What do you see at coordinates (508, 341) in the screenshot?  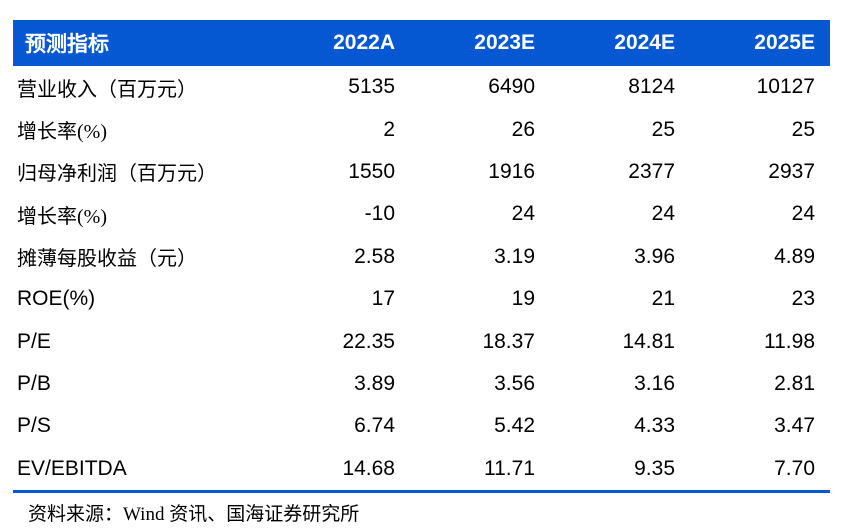 I see `cell-value: 18.37` at bounding box center [508, 341].